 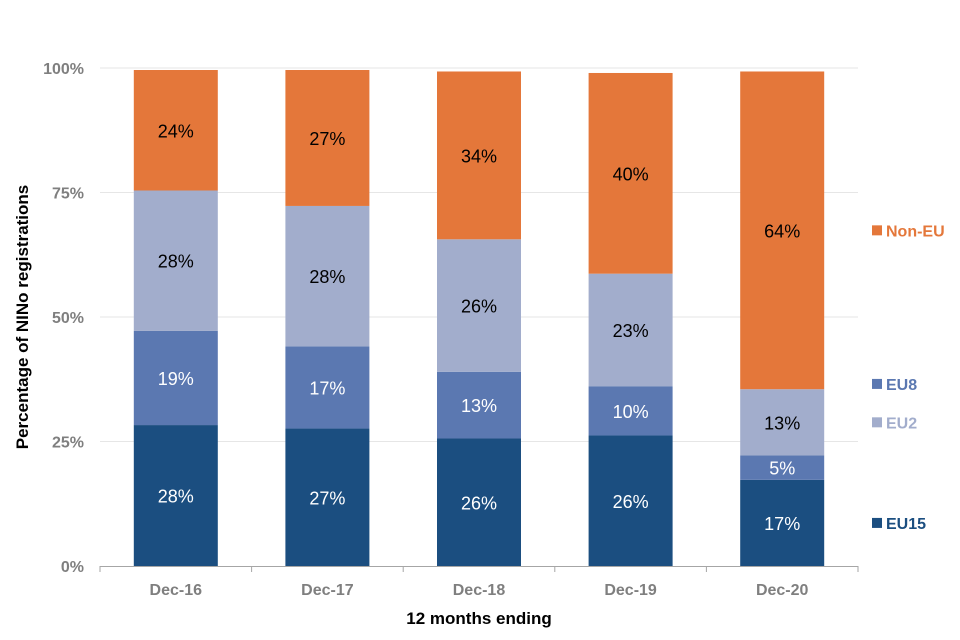 What do you see at coordinates (877, 422) in the screenshot?
I see `legend-swatch-eu2` at bounding box center [877, 422].